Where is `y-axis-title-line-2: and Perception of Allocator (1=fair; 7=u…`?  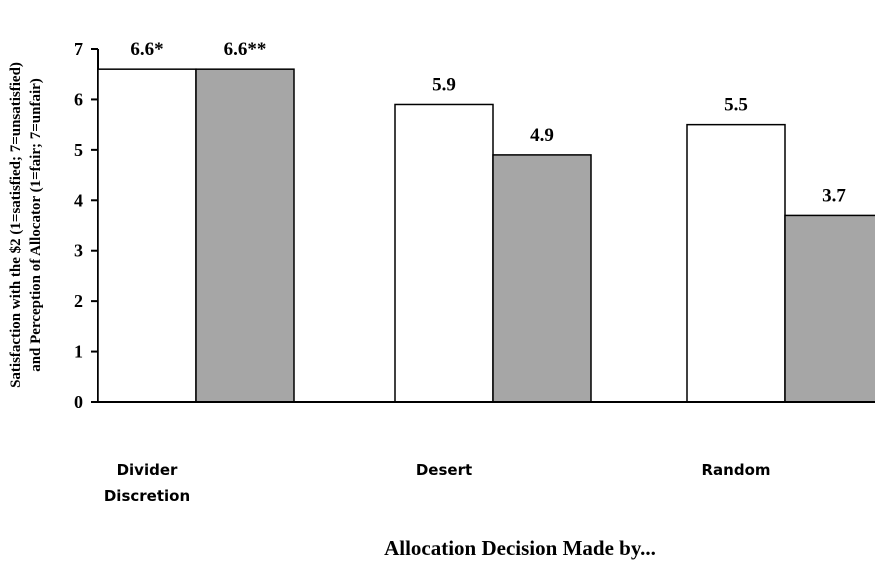
y-axis-title-line-2: and Perception of Allocator (1=fair; 7=u… is located at coordinates (36, 225).